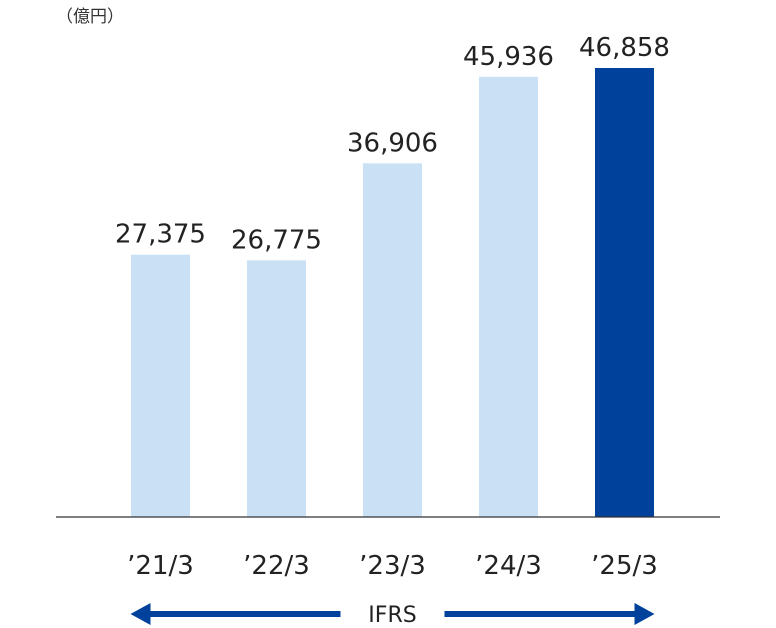 This screenshot has width=776, height=628. I want to click on value-label-2: 36,906, so click(392, 143).